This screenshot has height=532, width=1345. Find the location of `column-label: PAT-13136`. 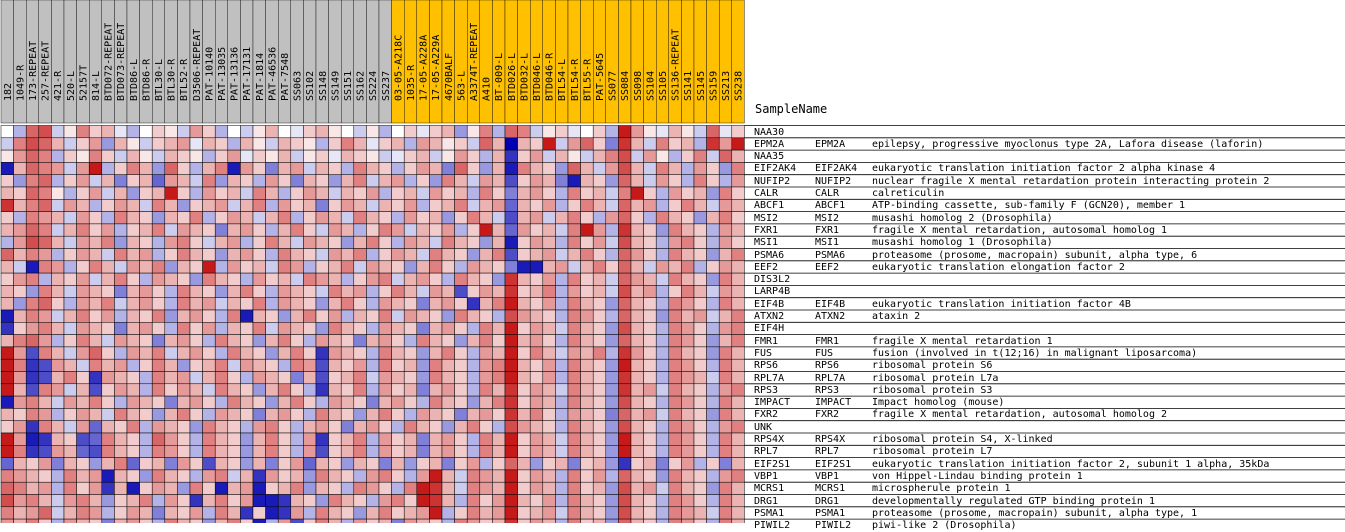

column-label: PAT-13136 is located at coordinates (235, 74).